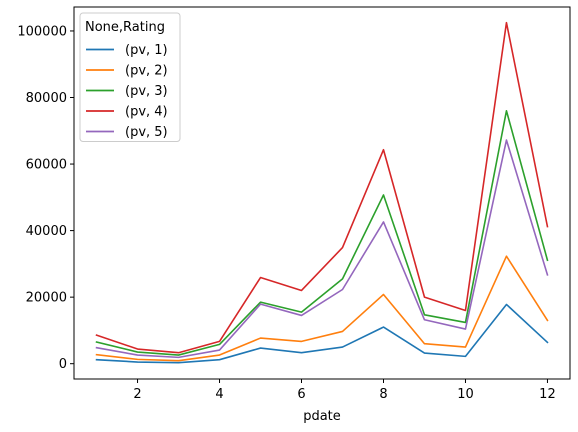 The width and height of the screenshot is (578, 432). Describe the element at coordinates (146, 132) in the screenshot. I see `legend-label-5: (pv, 5)` at that location.